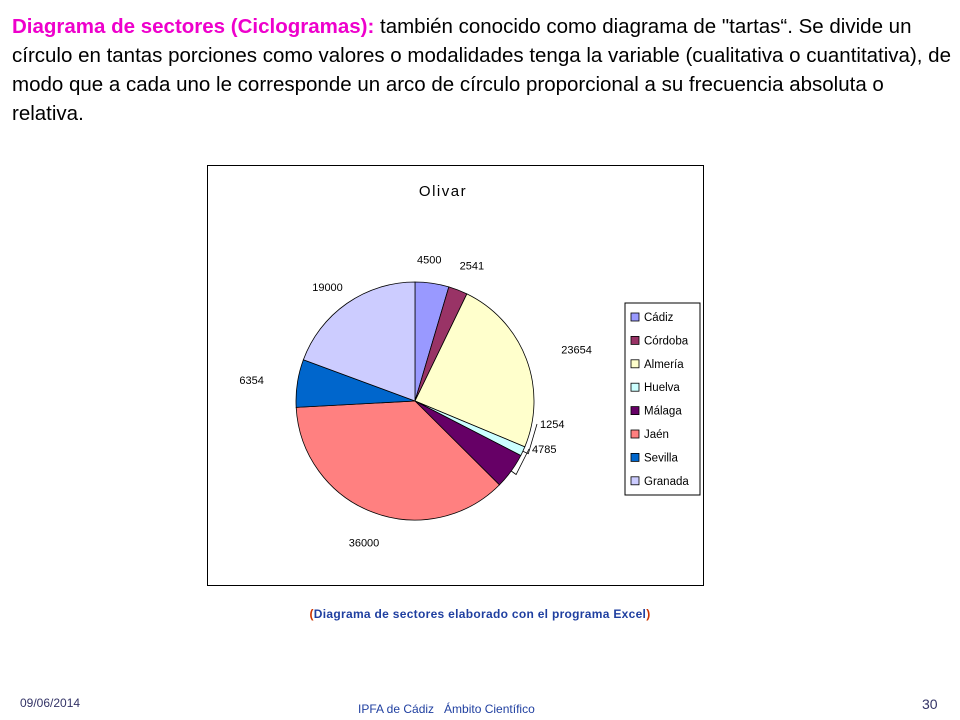 This screenshot has height=720, width=960. What do you see at coordinates (443, 191) in the screenshot?
I see `chart-title: Olivar` at bounding box center [443, 191].